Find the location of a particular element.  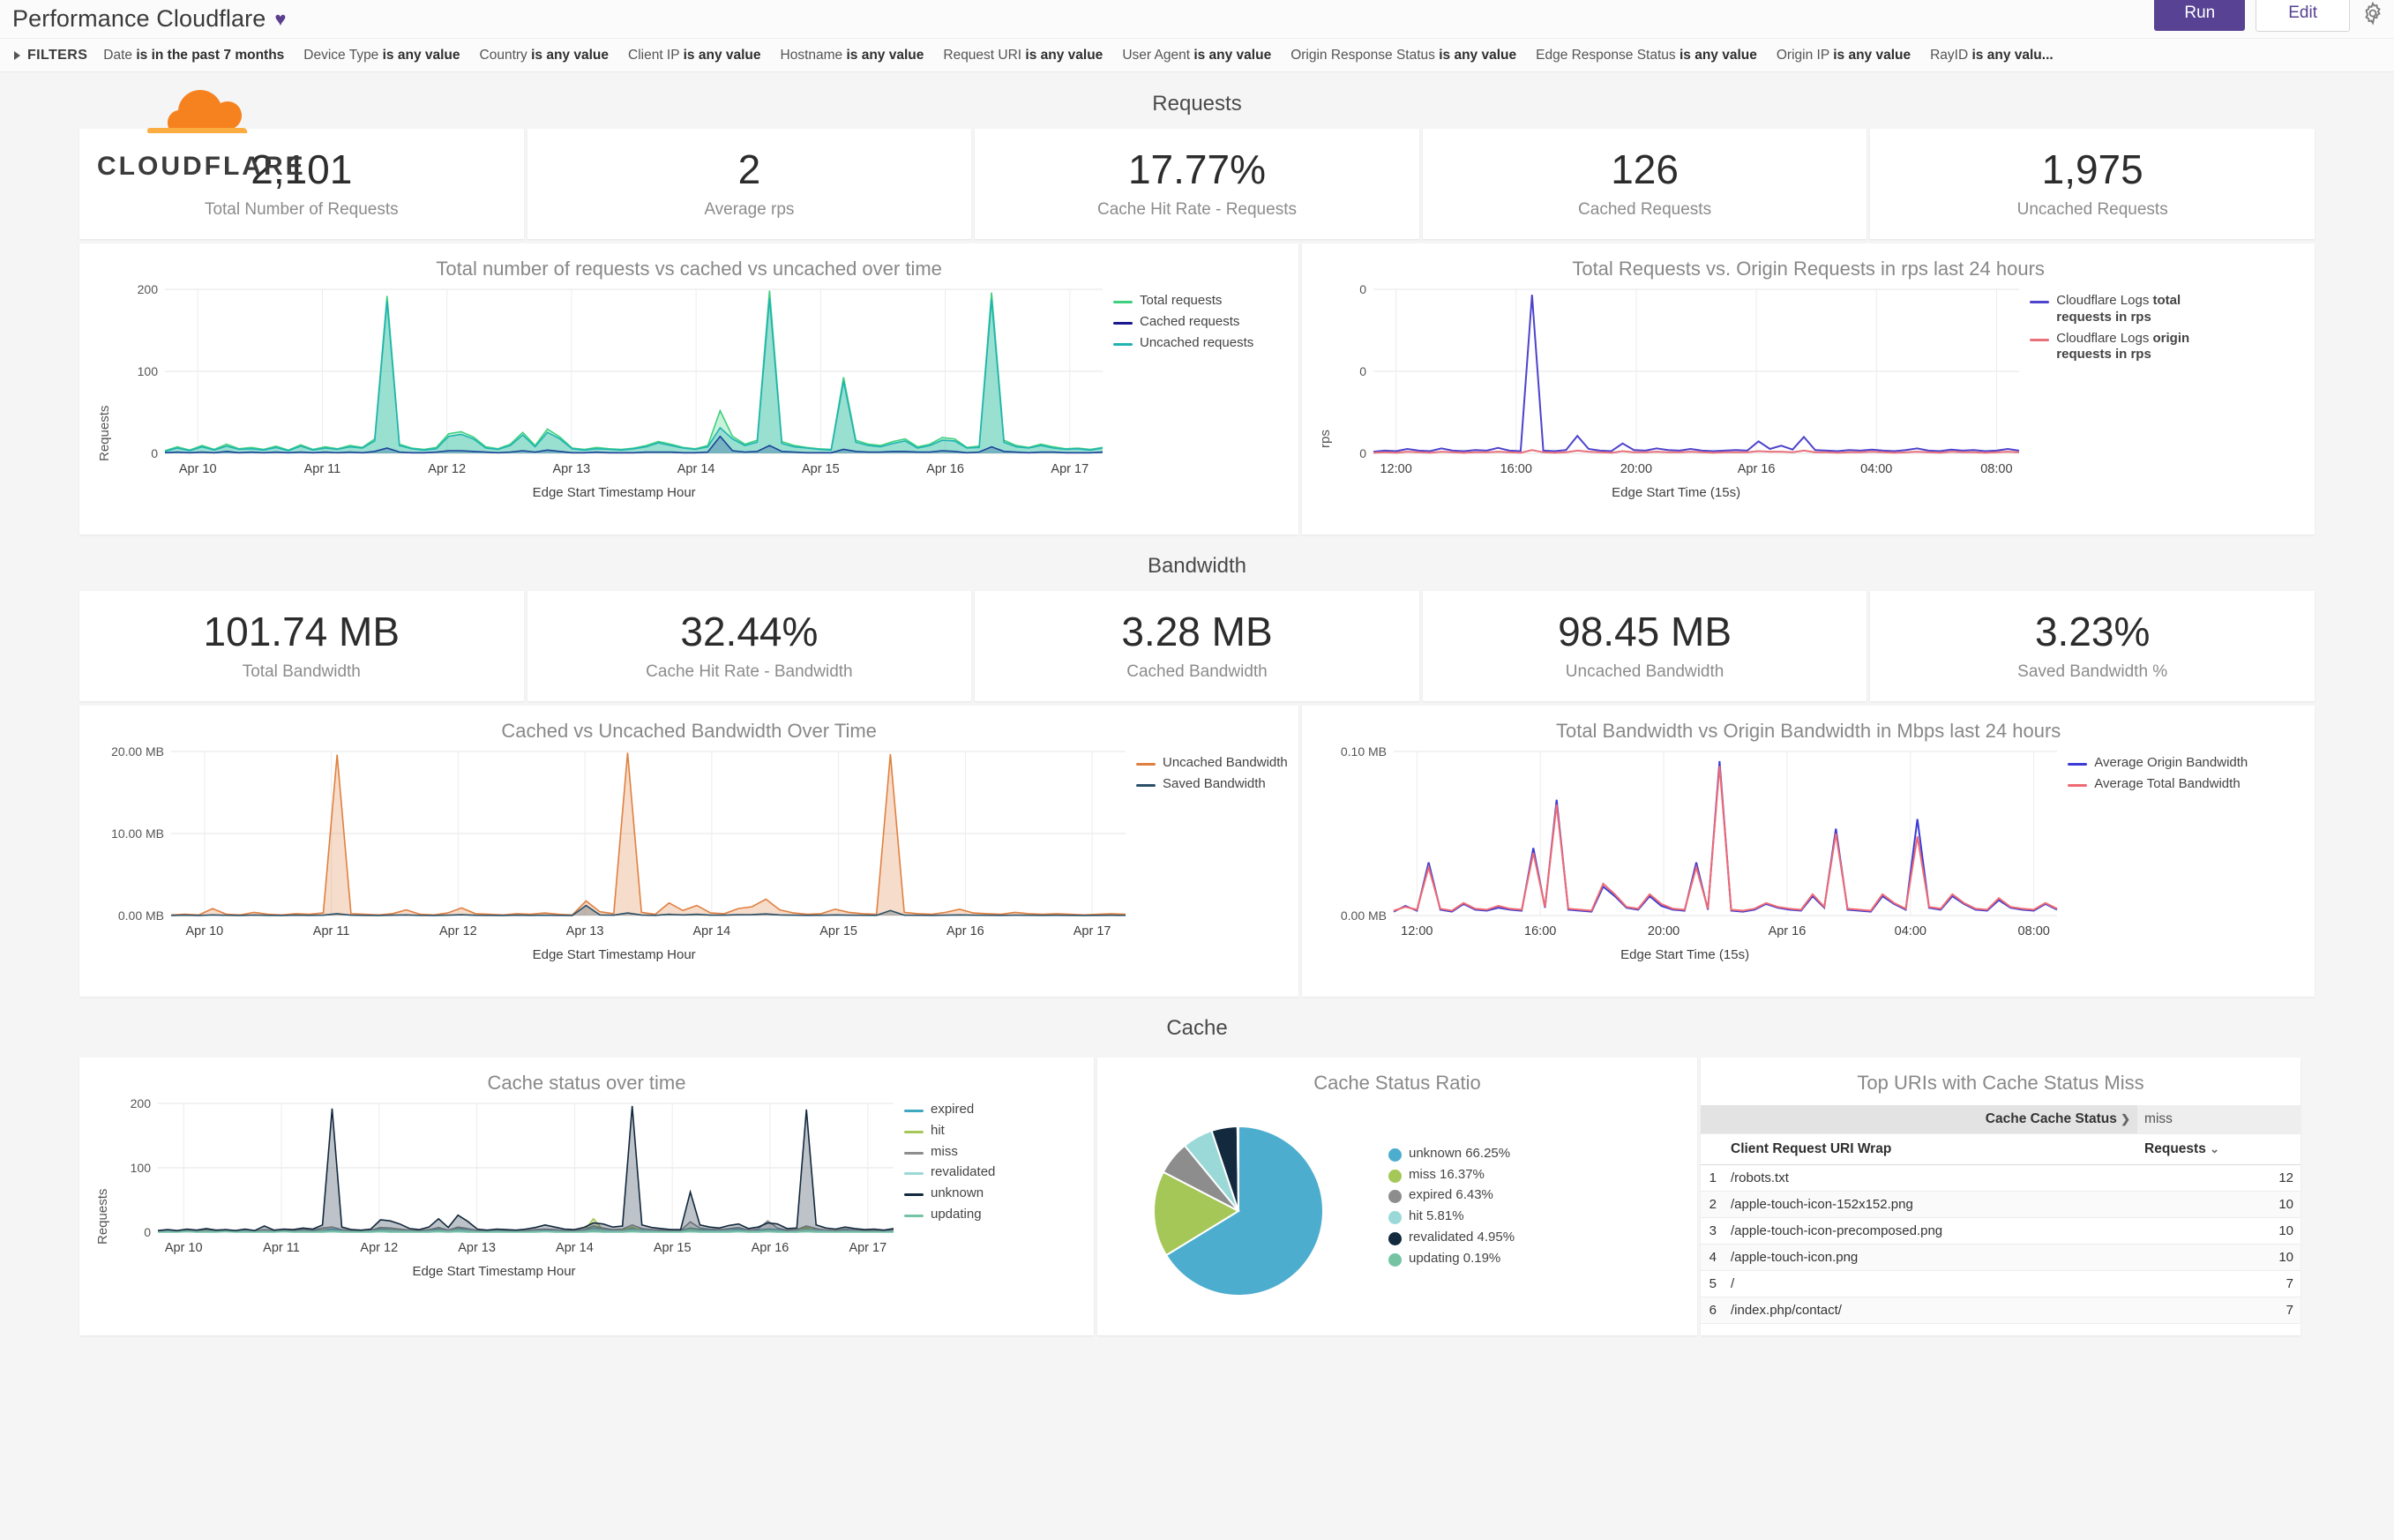

kpi-tile: 3.28 MB Cached Bandwidth is located at coordinates (1197, 646).